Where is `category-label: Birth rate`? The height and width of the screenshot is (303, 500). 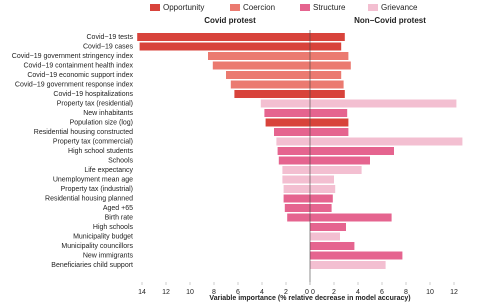 category-label: Birth rate is located at coordinates (119, 217).